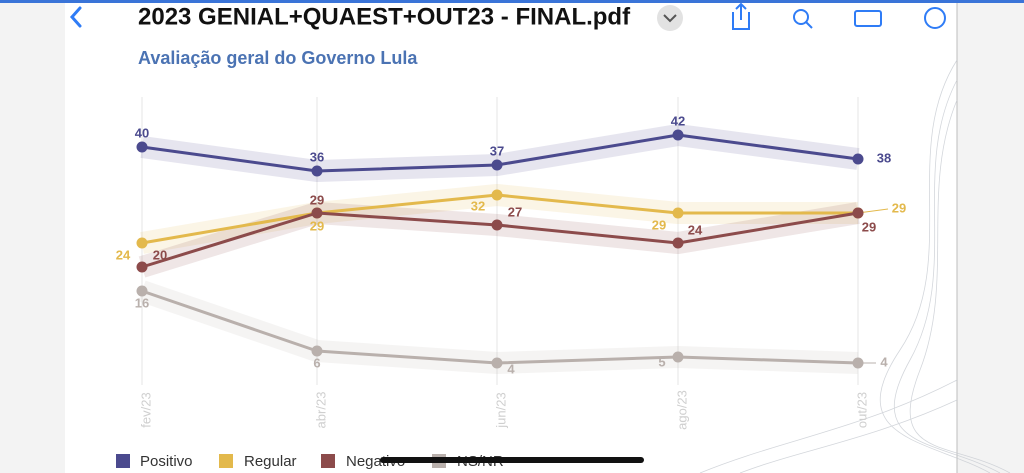 The width and height of the screenshot is (1024, 473). Describe the element at coordinates (160, 254) in the screenshot. I see `data-label: 20` at that location.